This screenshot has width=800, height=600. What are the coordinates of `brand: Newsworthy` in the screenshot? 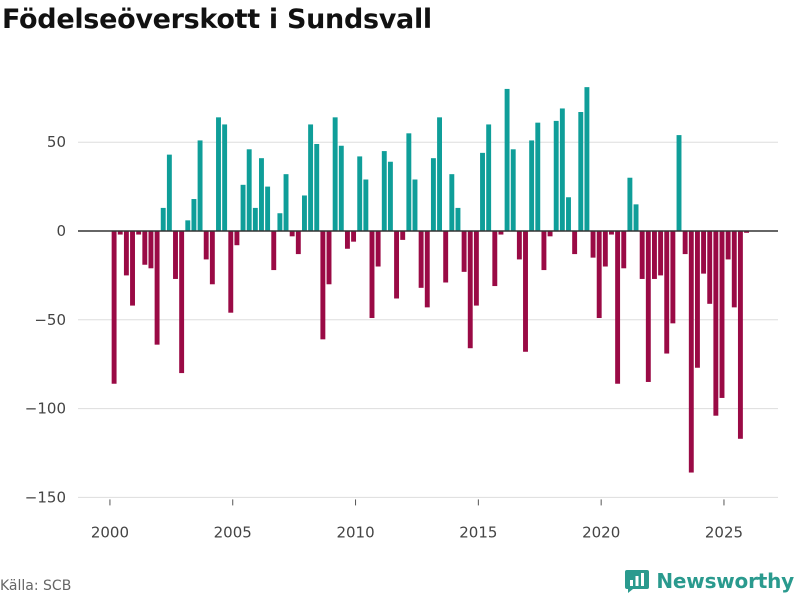 It's located at (709, 581).